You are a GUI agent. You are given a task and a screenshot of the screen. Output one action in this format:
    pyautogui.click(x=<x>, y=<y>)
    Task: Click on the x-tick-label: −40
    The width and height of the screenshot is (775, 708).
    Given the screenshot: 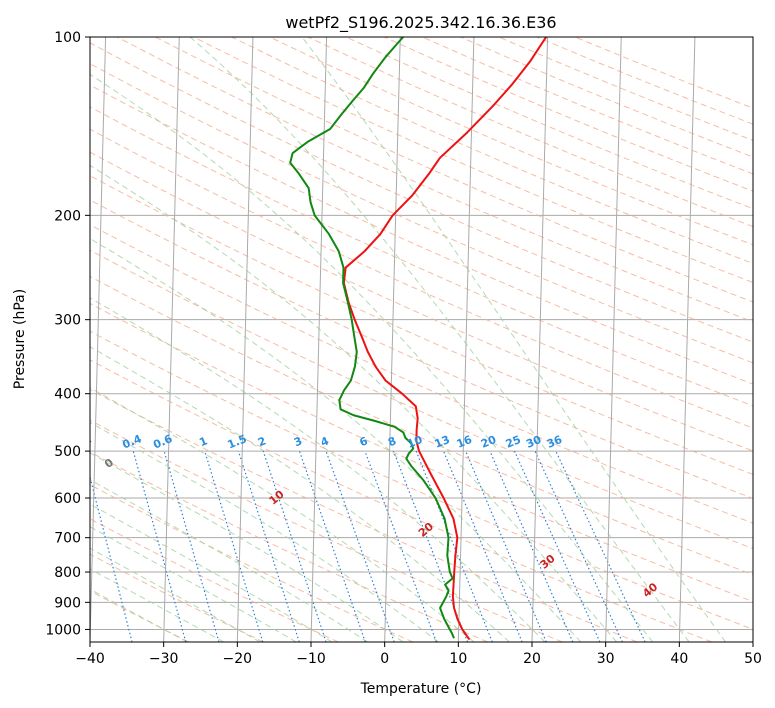 What is the action you would take?
    pyautogui.click(x=90, y=659)
    